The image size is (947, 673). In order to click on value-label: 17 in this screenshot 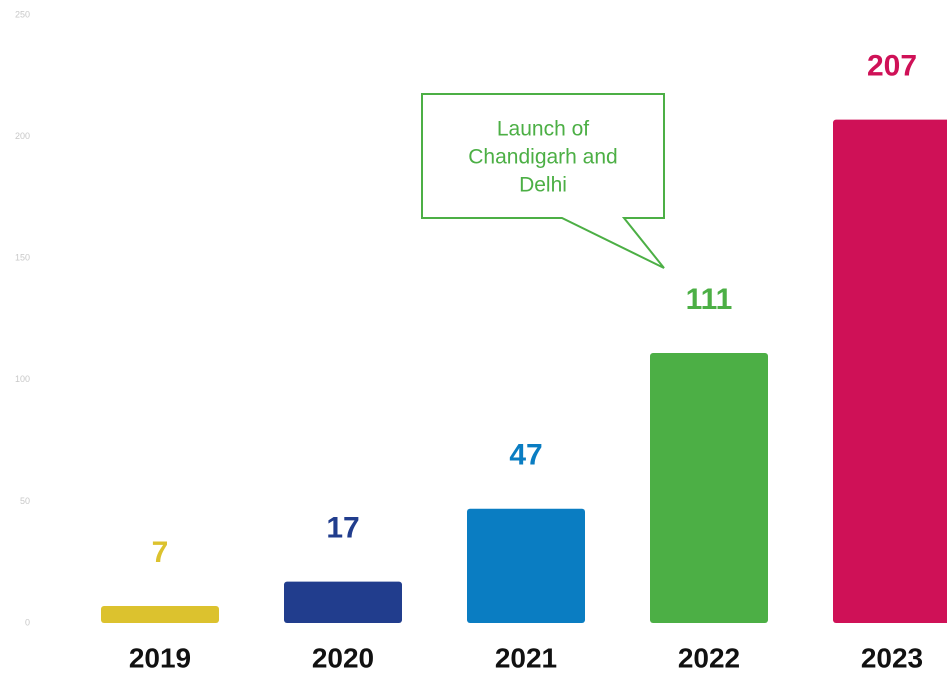, I will do `click(342, 528)`.